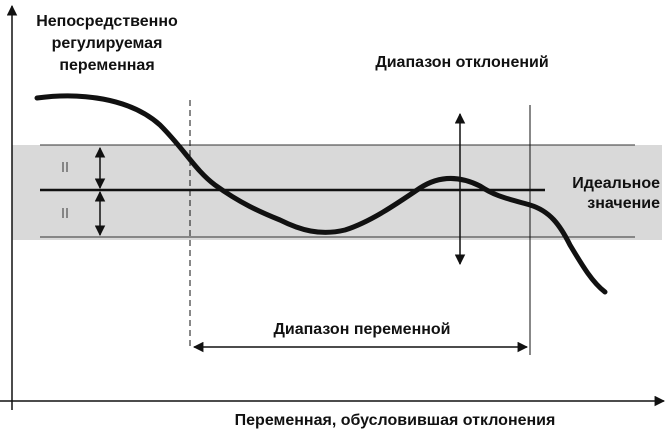  What do you see at coordinates (106, 65) in the screenshot?
I see `y-axis-label: переменная` at bounding box center [106, 65].